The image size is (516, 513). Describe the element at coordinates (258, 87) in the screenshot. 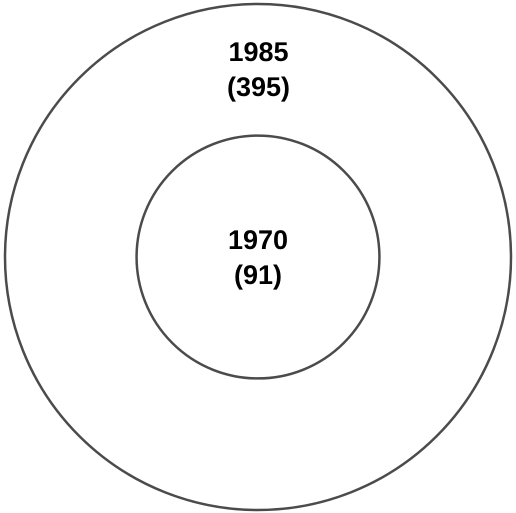

I see `data-label: (395)` at that location.